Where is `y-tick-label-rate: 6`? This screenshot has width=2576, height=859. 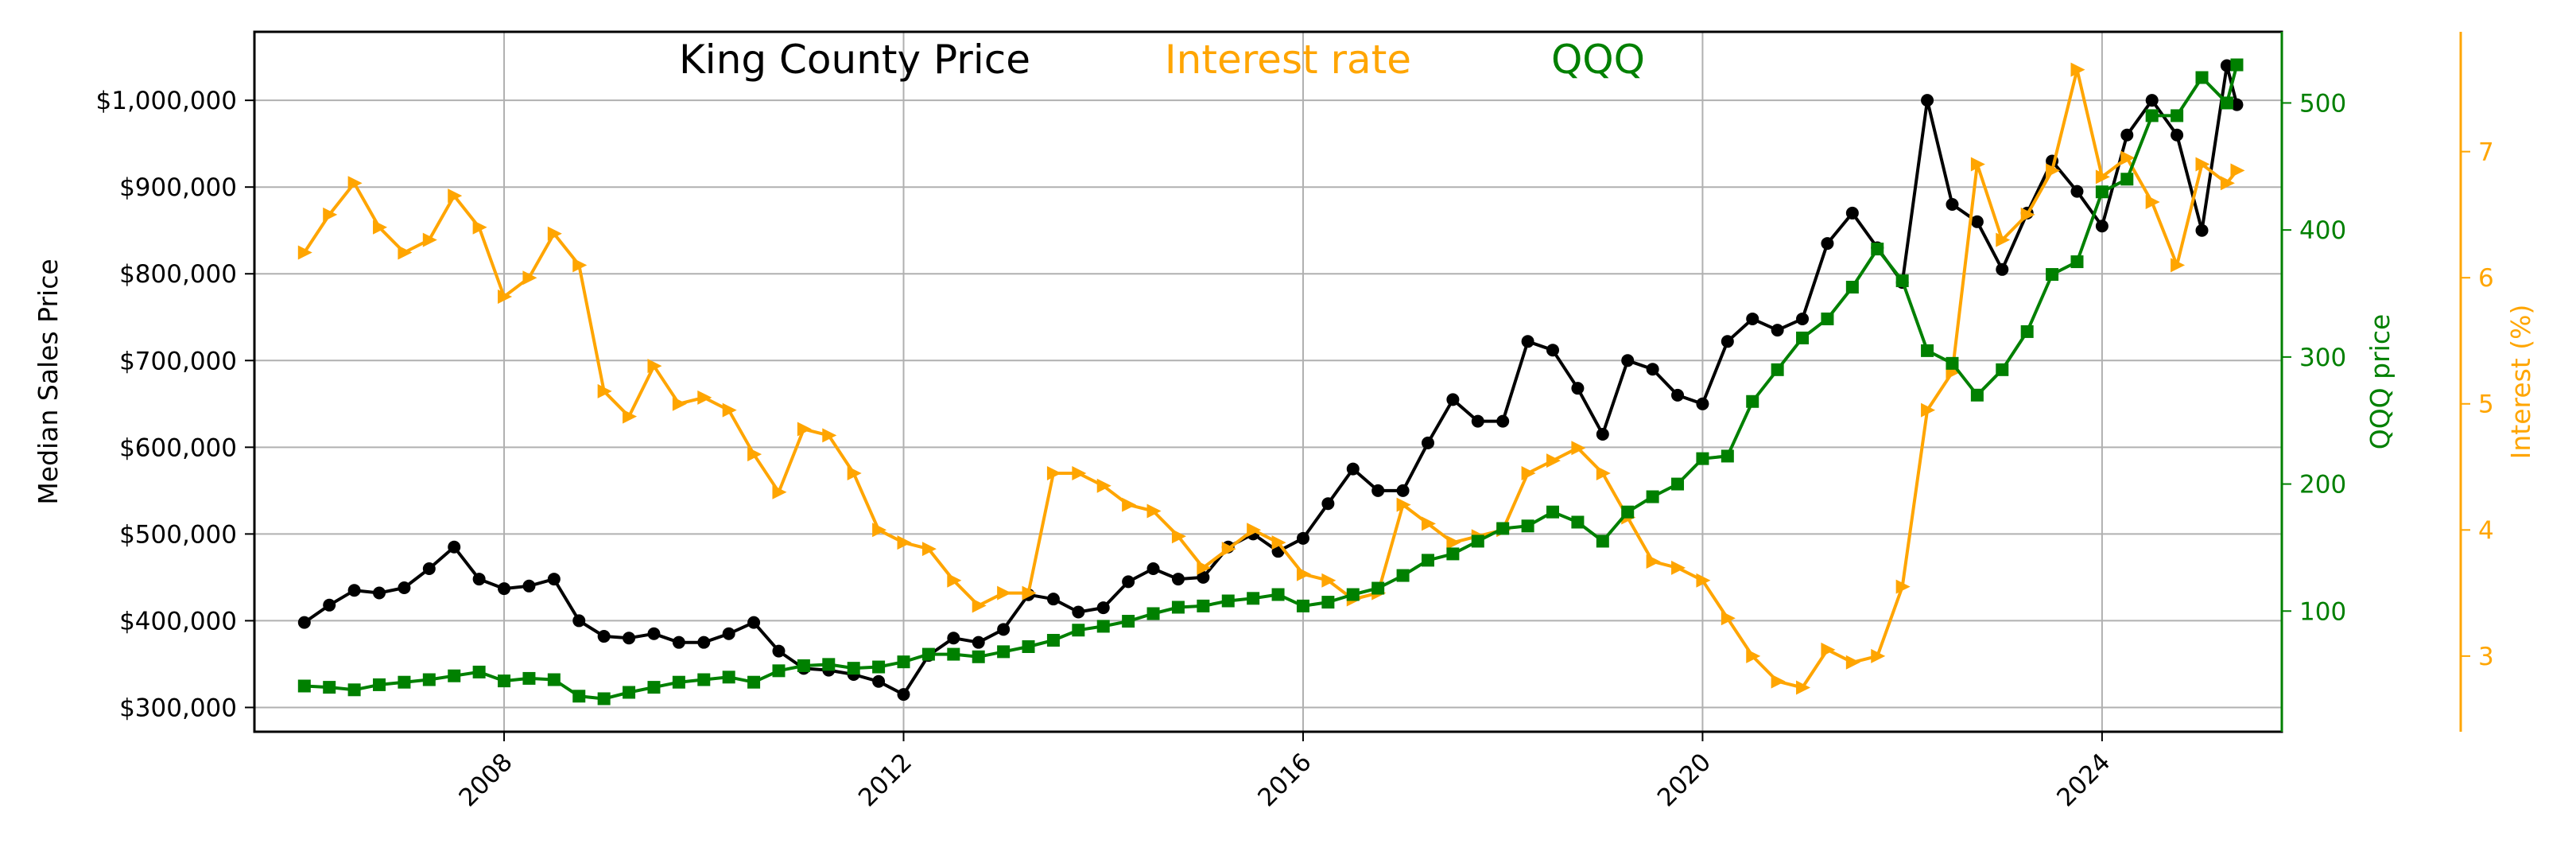
y-tick-label-rate: 6 is located at coordinates (2486, 278).